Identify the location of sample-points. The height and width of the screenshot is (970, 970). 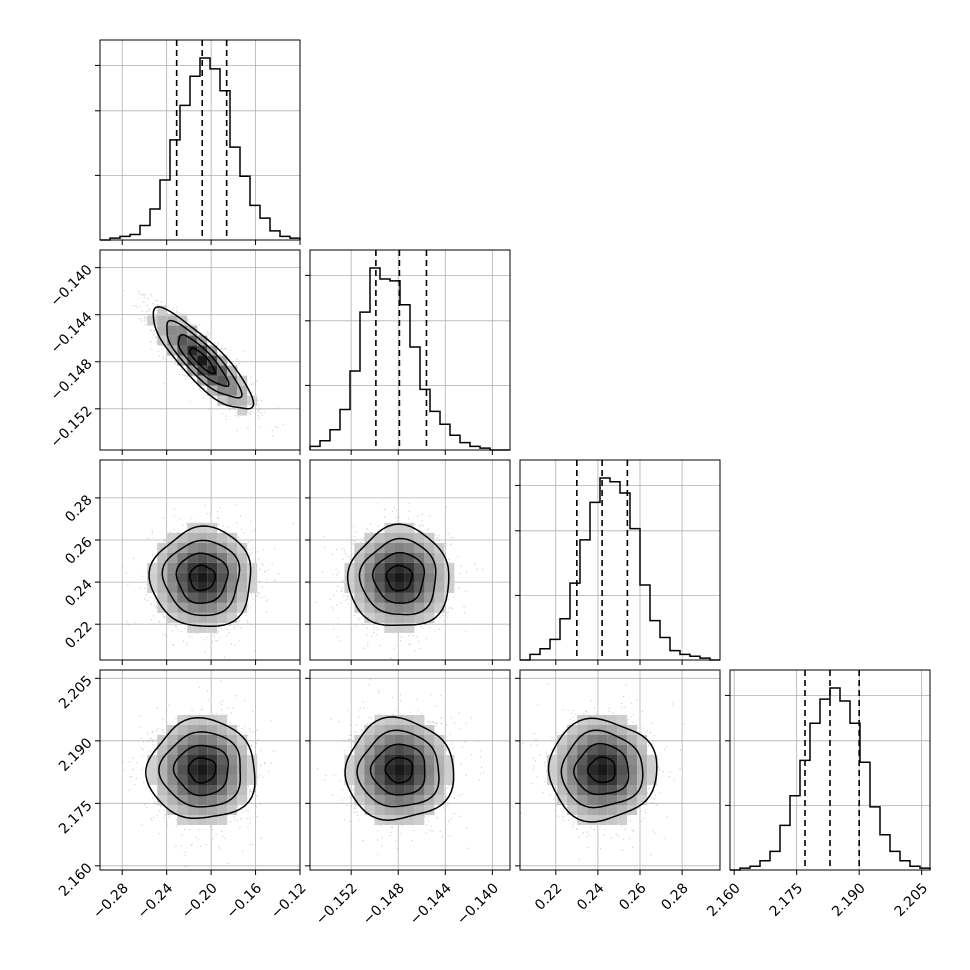
(208, 581).